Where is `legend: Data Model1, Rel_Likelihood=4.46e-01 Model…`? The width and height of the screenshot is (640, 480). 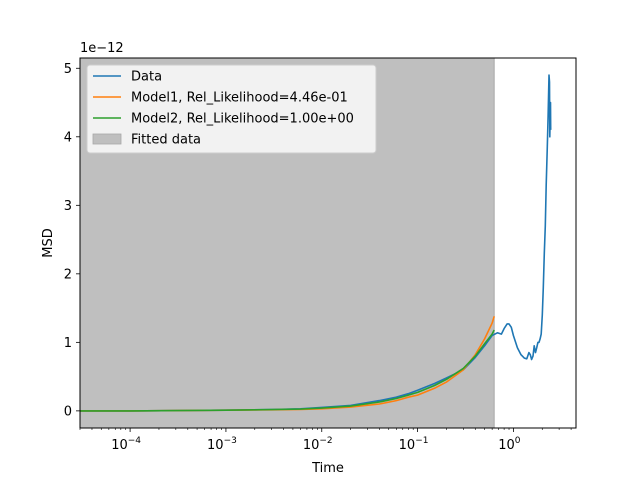
legend: Data Model1, Rel_Likelihood=4.46e-01 Model… is located at coordinates (231, 109).